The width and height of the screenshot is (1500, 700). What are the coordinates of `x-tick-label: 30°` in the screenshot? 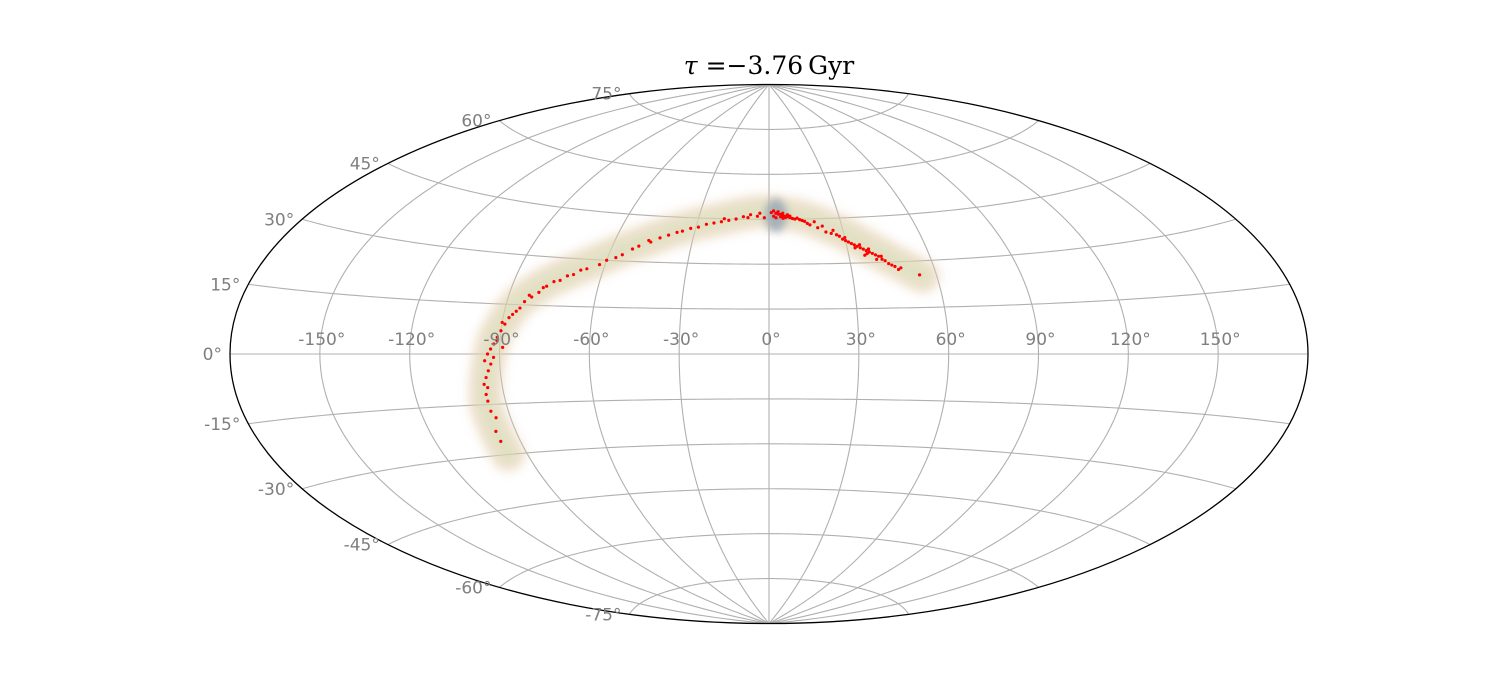 It's located at (861, 340).